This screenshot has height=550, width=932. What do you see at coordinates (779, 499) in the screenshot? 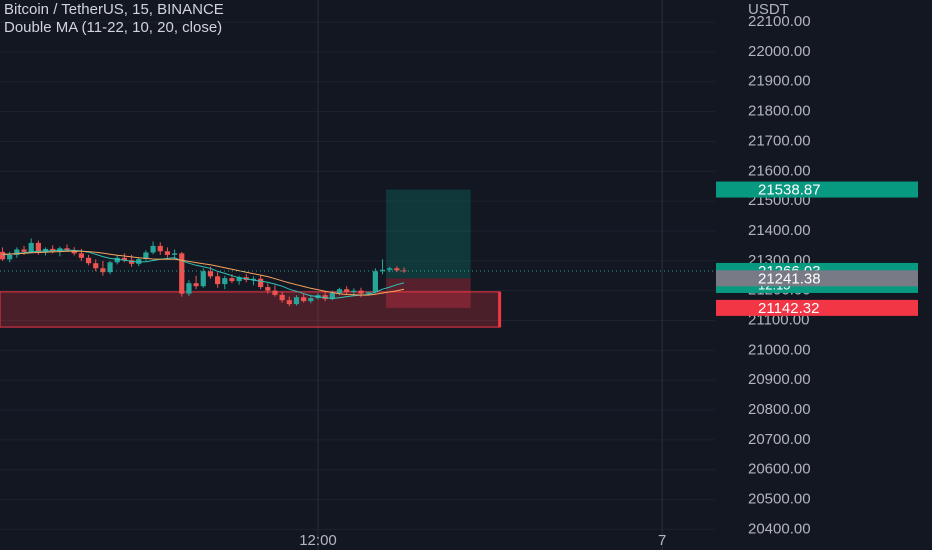
I see `y-tick-label: 20500.00` at bounding box center [779, 499].